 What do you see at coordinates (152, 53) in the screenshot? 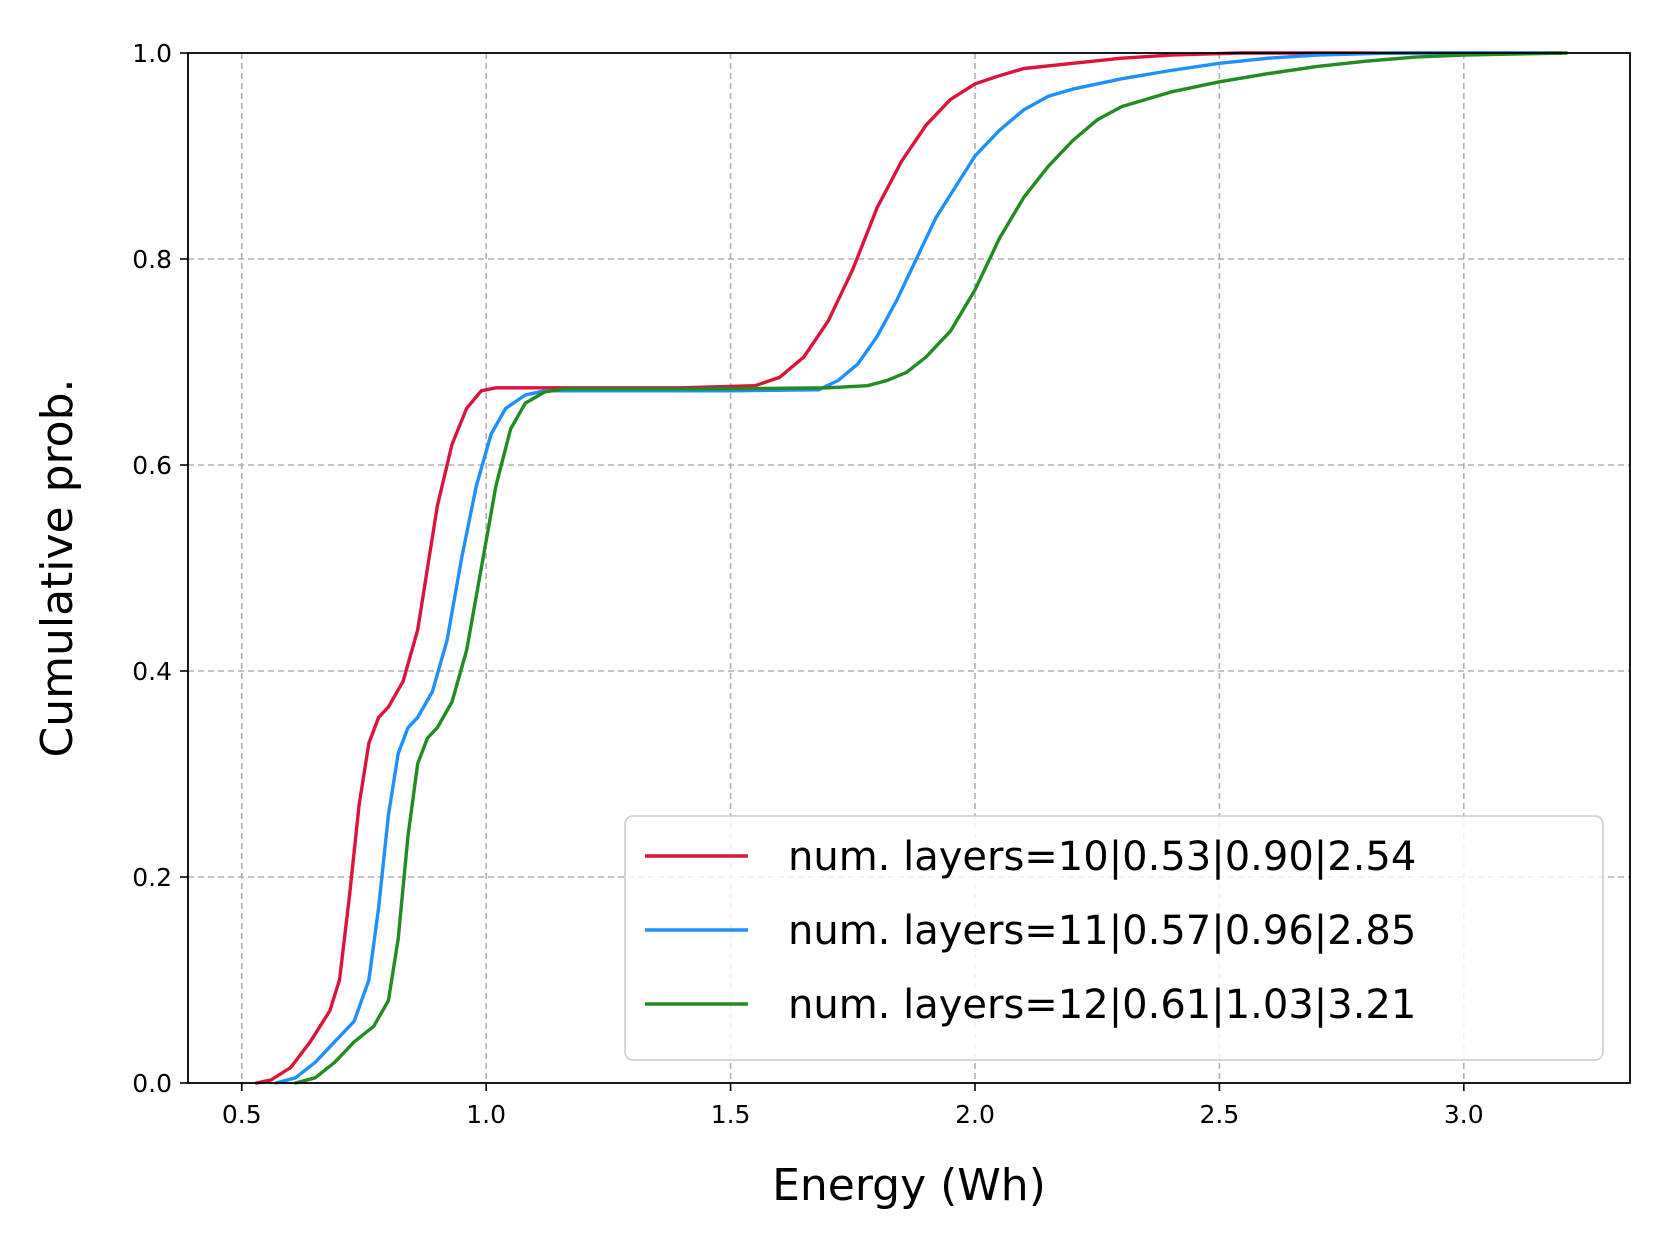
I see `y-tick-label: 1.0` at bounding box center [152, 53].